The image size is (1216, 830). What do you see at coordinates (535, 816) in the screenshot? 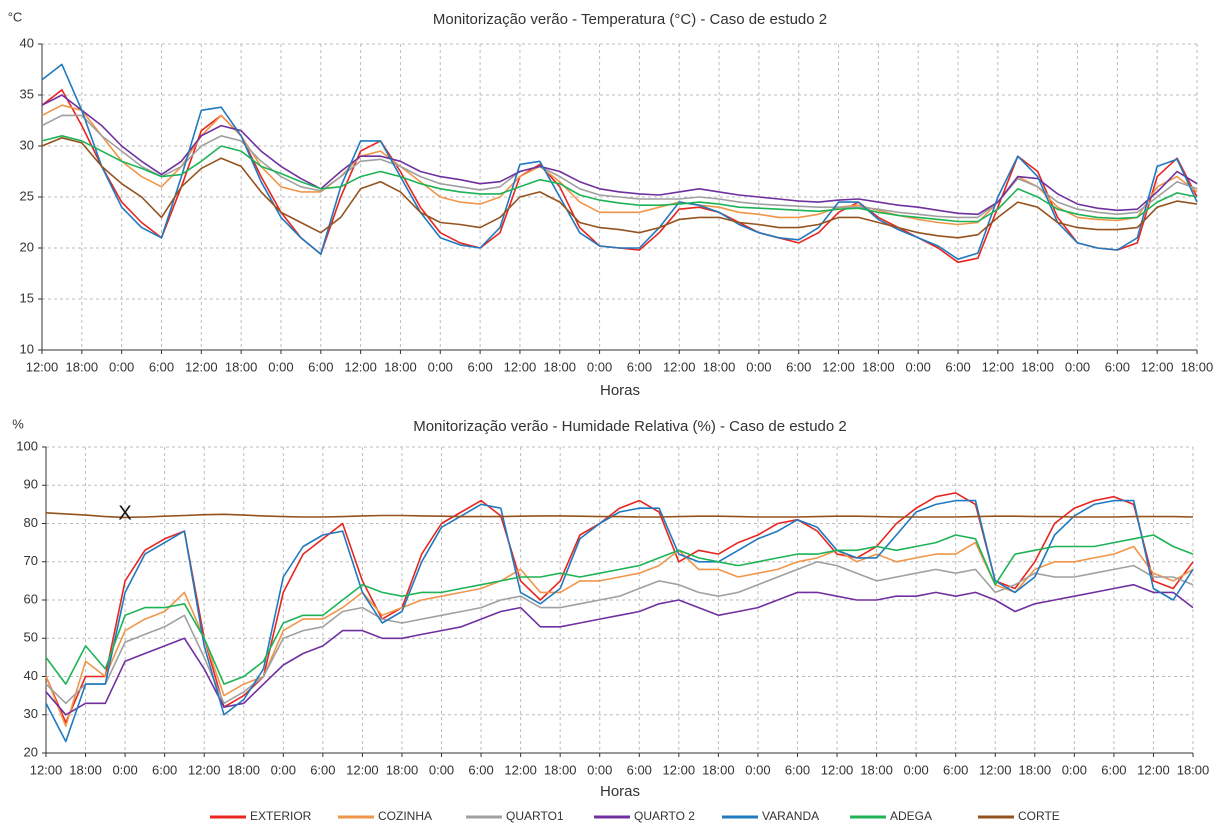
I see `legend-label: QUARTO1` at bounding box center [535, 816].